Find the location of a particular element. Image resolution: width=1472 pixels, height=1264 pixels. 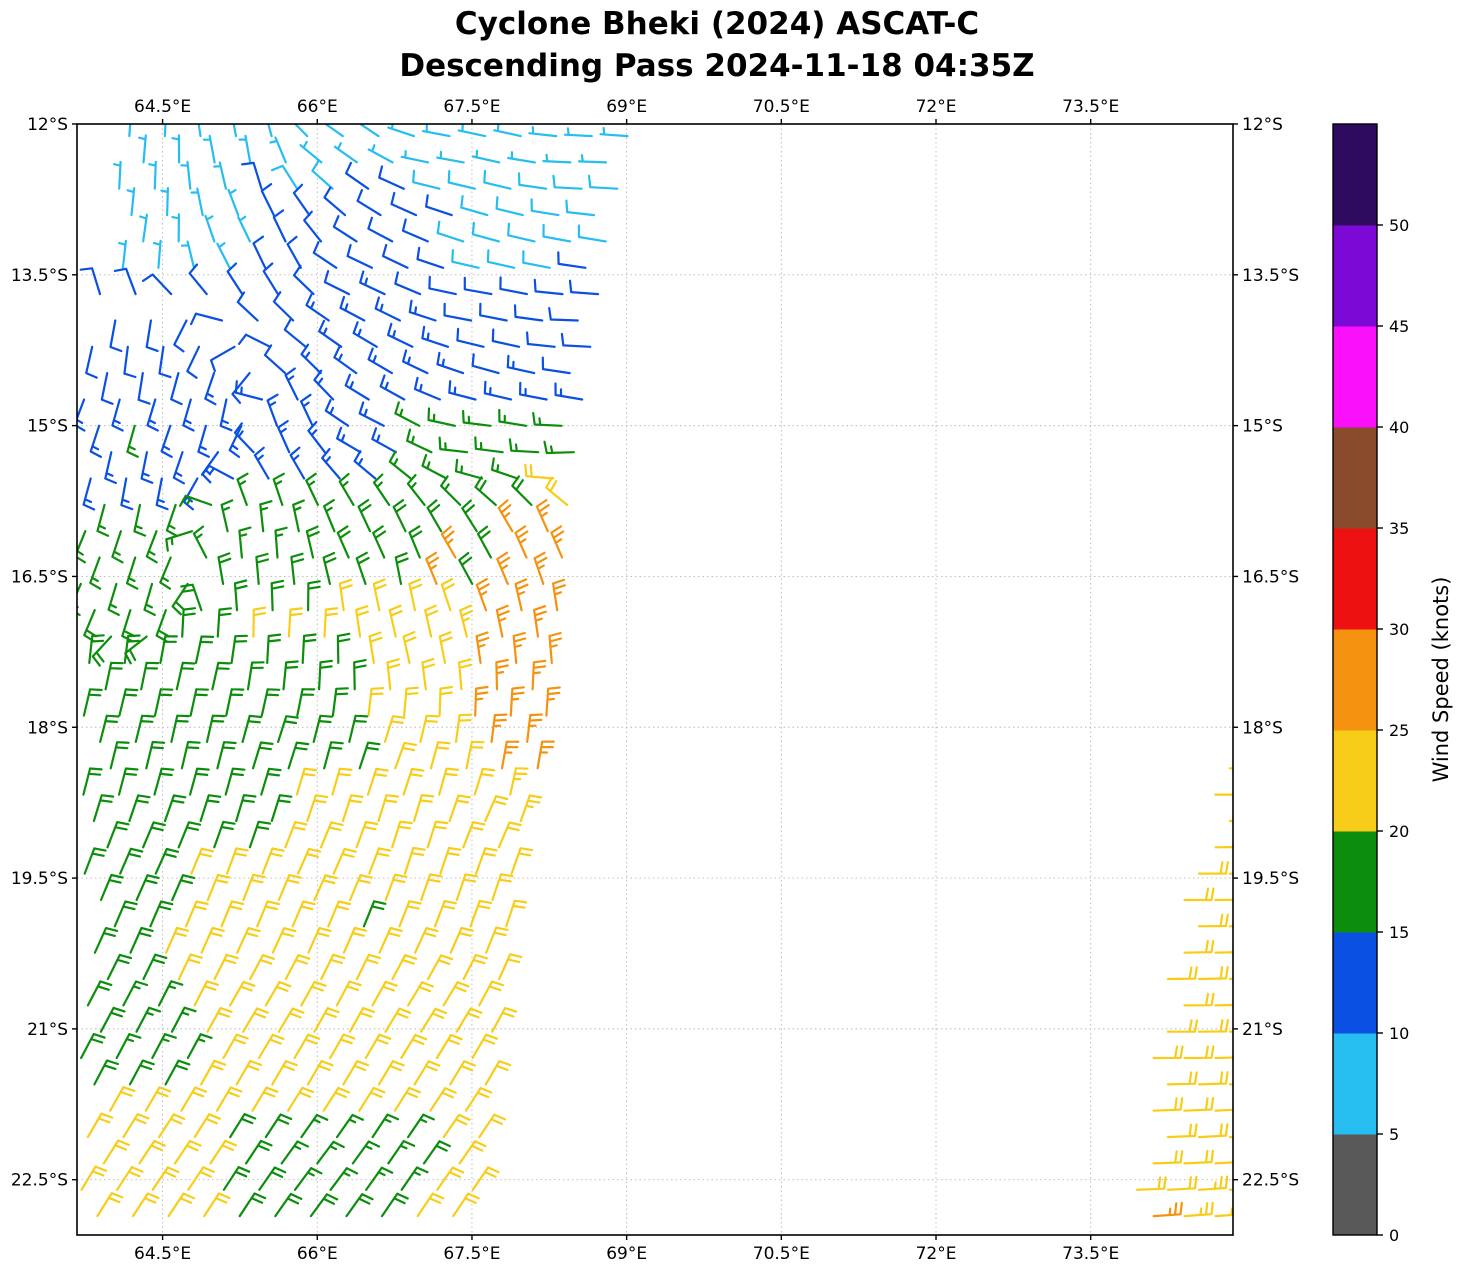

colorbar-tick-label: 5 is located at coordinates (1394, 1134).